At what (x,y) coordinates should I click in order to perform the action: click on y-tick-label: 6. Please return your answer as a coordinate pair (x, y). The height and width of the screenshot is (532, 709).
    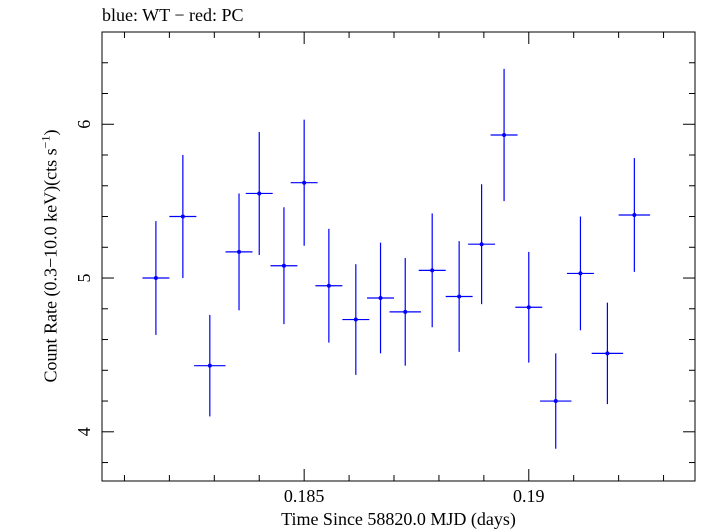
    Looking at the image, I should click on (84, 124).